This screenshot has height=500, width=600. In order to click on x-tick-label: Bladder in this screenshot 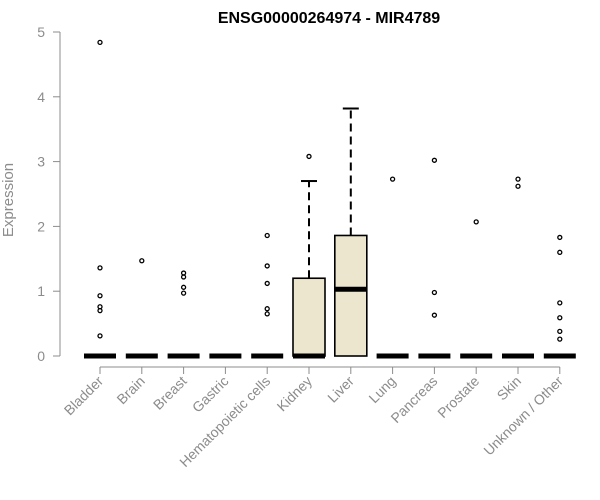, I will do `click(84, 396)`.